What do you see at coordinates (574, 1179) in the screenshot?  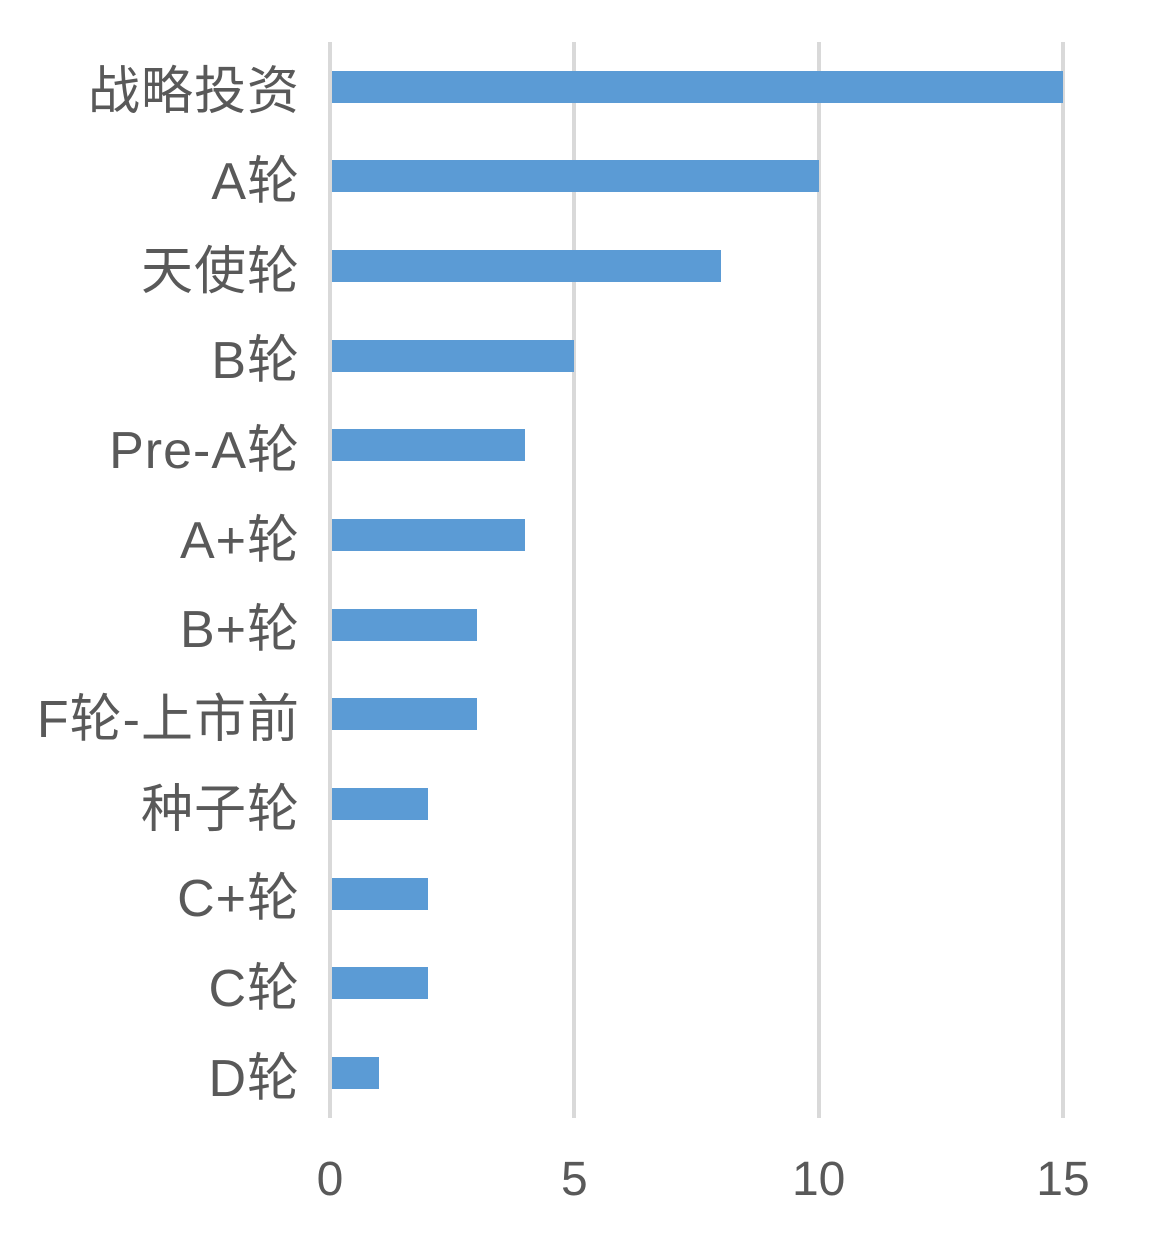 I see `x-tick-label: 5` at bounding box center [574, 1179].